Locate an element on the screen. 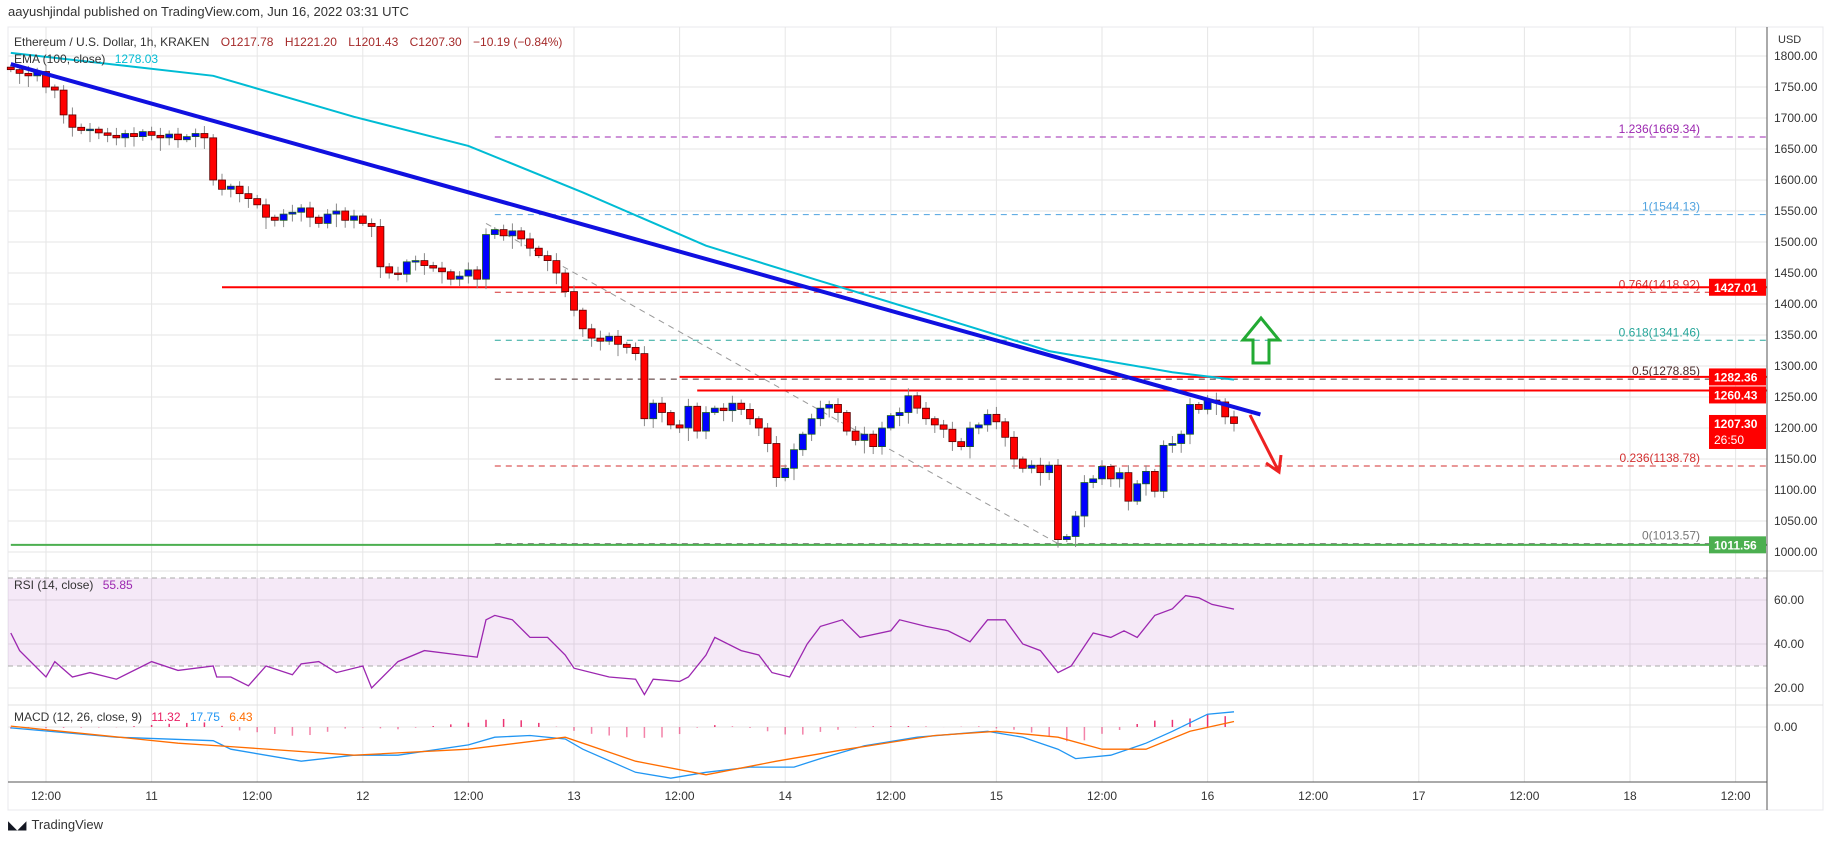  price-badge-label: 1260.43 is located at coordinates (1736, 395).